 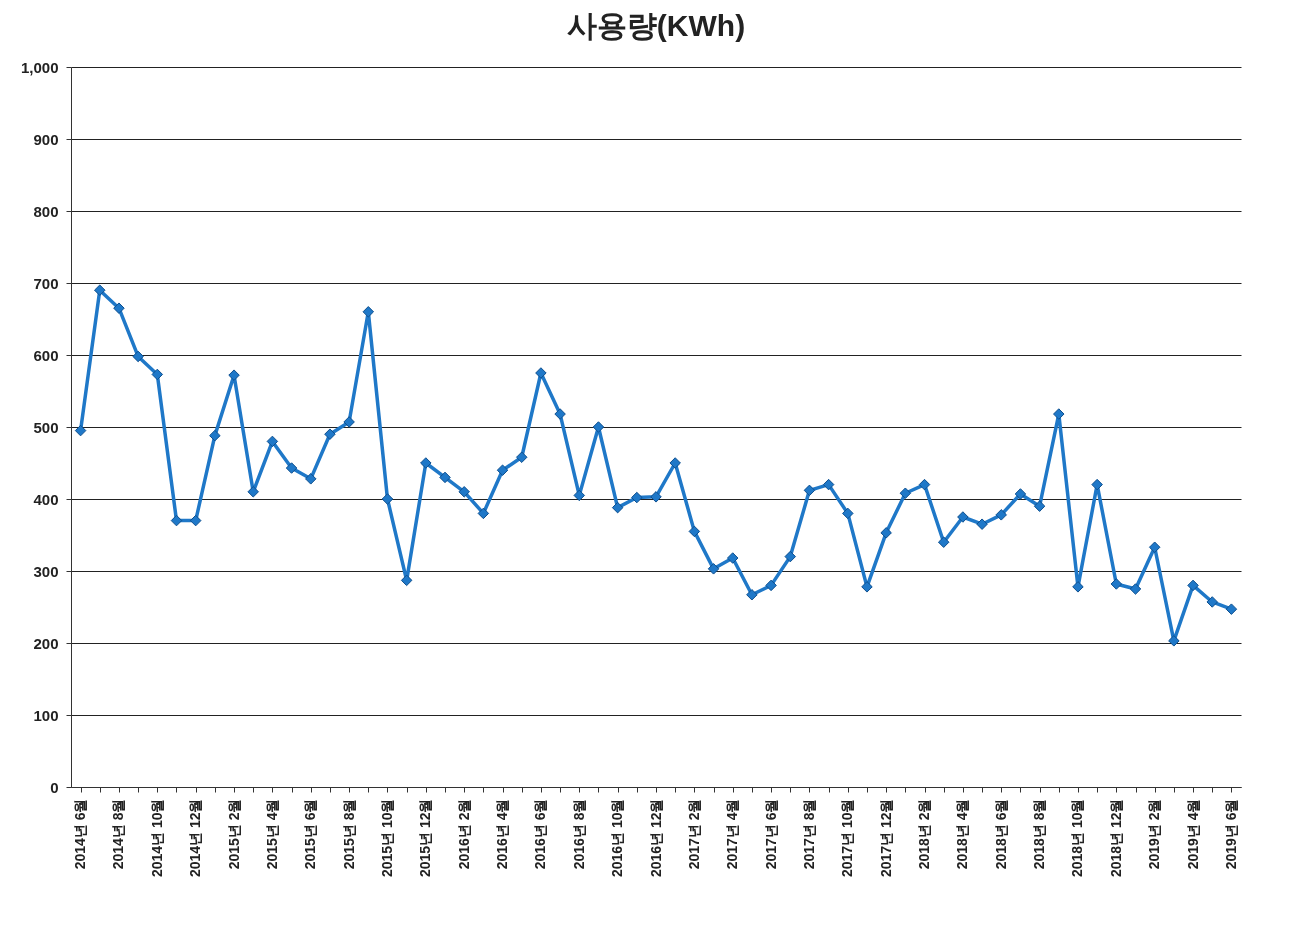 I want to click on x-tick-label: 2016년 10월, so click(x=617, y=838).